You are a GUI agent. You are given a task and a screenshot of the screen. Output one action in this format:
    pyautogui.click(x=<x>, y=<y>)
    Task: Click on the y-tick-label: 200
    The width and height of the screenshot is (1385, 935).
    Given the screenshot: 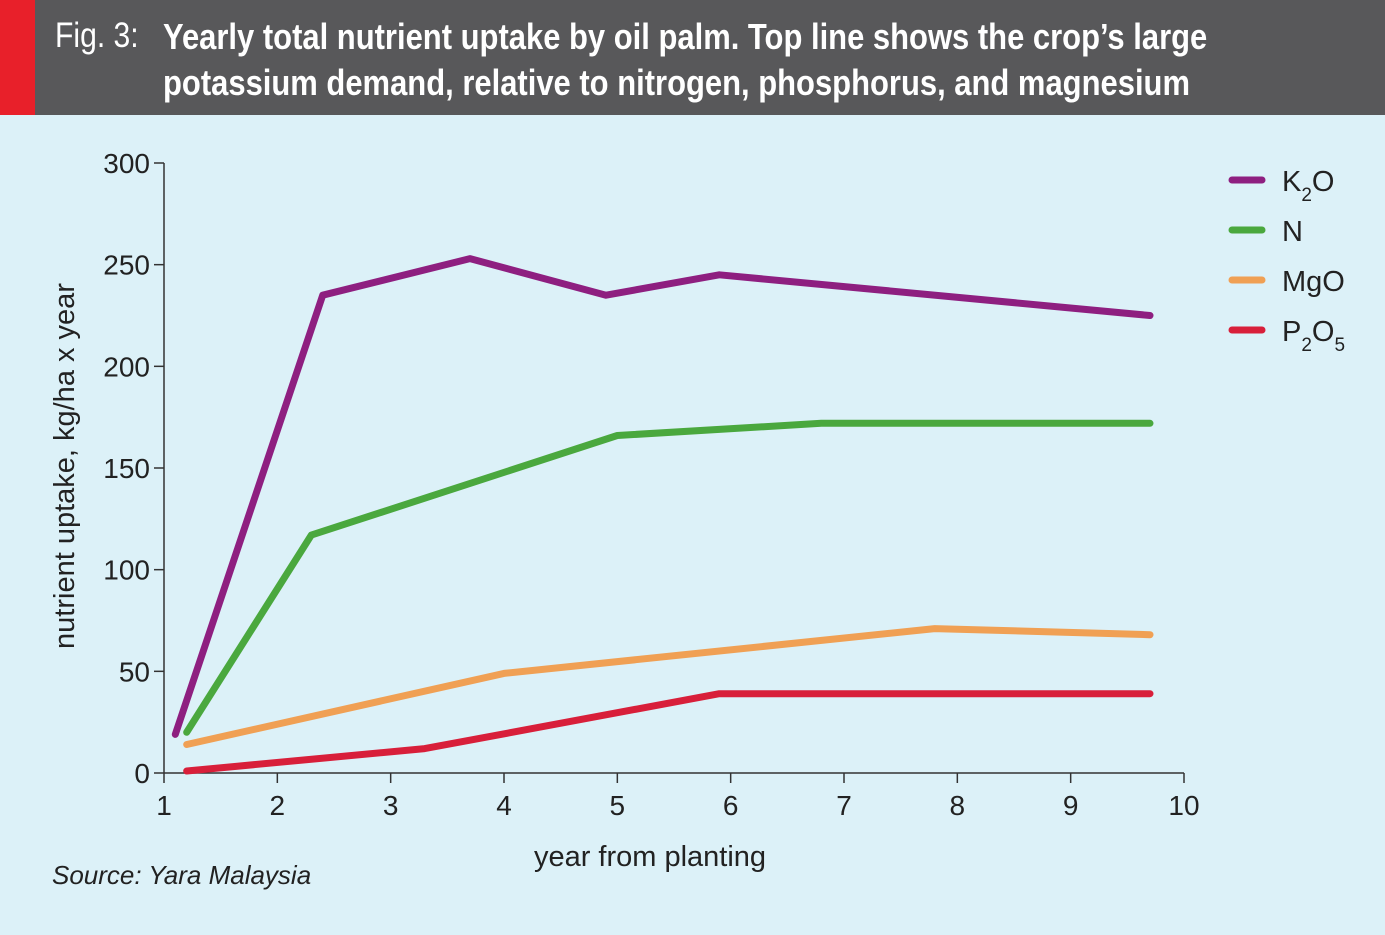 What is the action you would take?
    pyautogui.click(x=126, y=366)
    